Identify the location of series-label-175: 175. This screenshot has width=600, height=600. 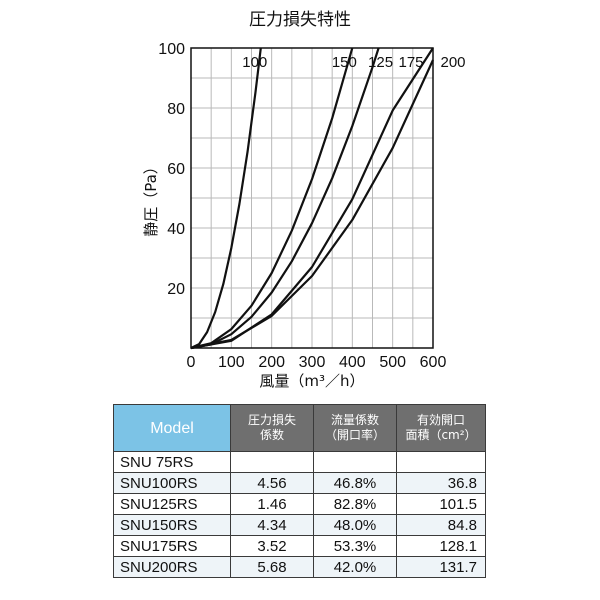
(410, 62).